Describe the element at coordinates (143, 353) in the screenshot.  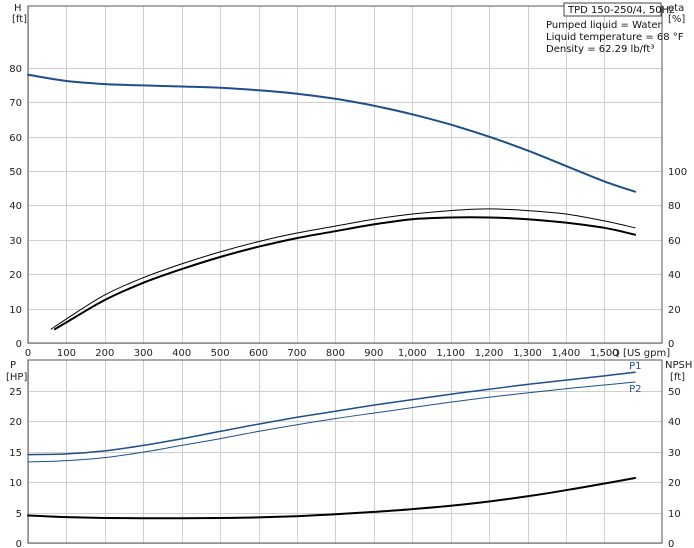
I see `x-tick-label: 300` at that location.